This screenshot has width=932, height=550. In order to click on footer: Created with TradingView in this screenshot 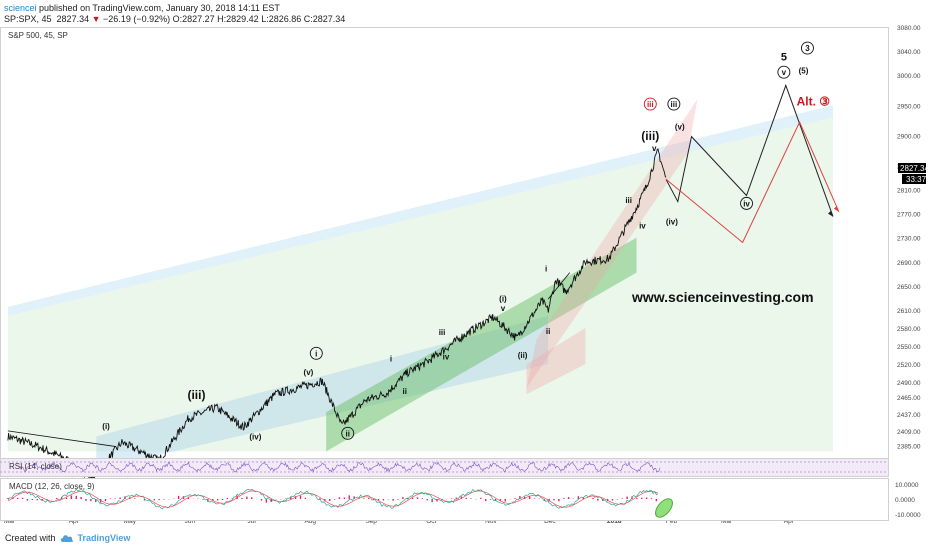, I will do `click(67, 538)`.